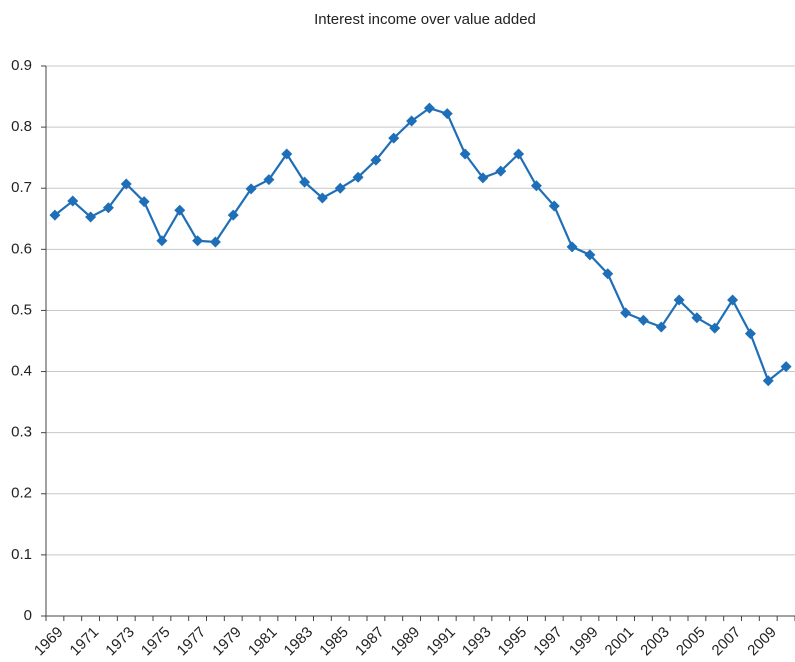 This screenshot has height=662, width=795. Describe the element at coordinates (334, 642) in the screenshot. I see `x-tick-label: 1985` at that location.